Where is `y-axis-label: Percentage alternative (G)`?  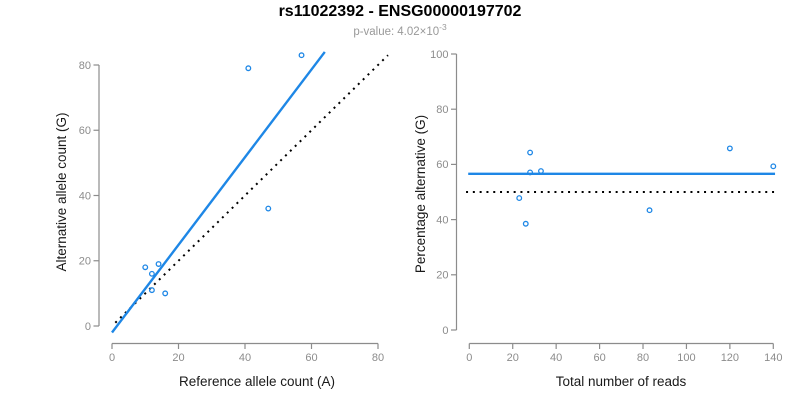
y-axis-label: Percentage alternative (G) is located at coordinates (420, 194).